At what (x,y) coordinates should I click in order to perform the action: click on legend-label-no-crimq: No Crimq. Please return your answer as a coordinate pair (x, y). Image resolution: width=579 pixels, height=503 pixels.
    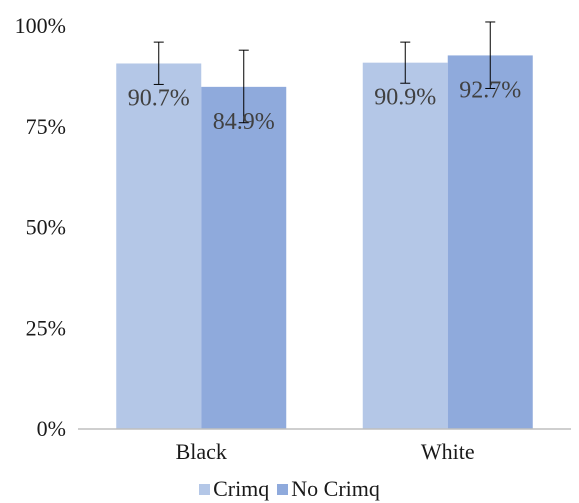
    Looking at the image, I should click on (335, 488).